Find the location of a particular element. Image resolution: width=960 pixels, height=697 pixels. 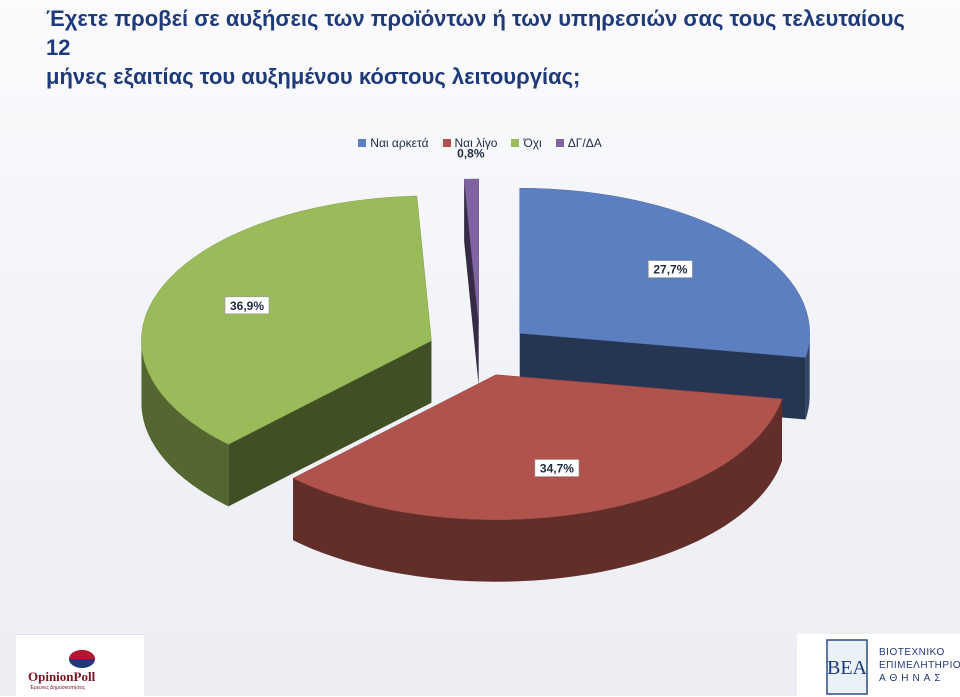

opinionpoll-name: OpinionPoll is located at coordinates (62, 676).